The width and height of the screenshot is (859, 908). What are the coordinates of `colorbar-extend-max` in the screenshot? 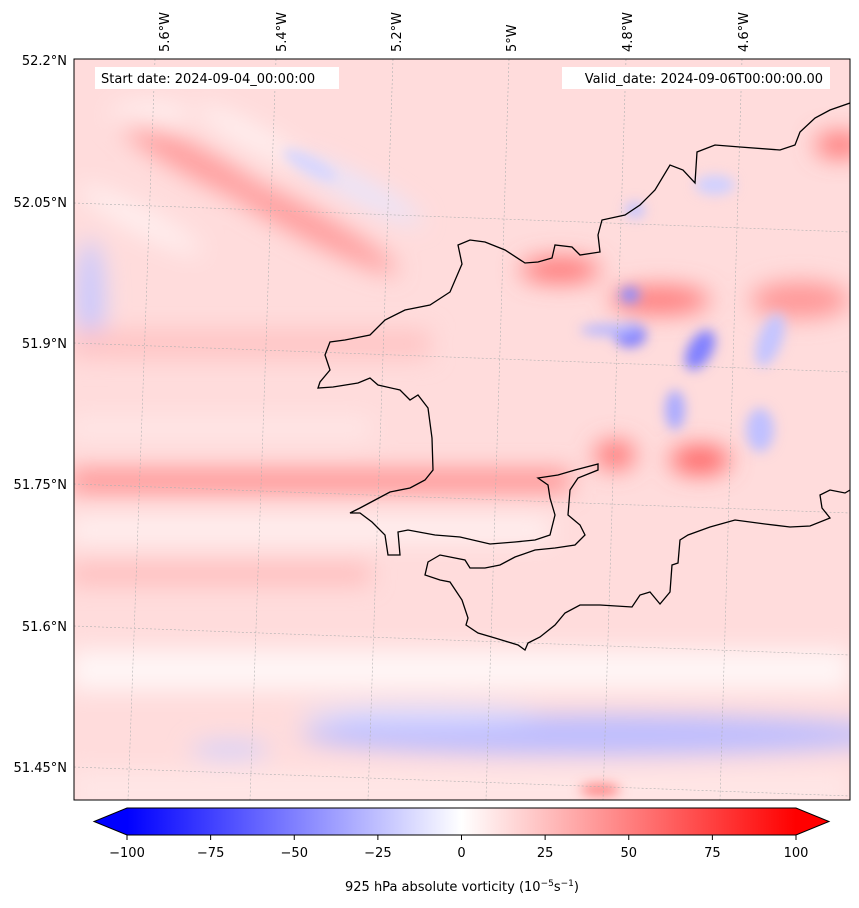 It's located at (812, 821).